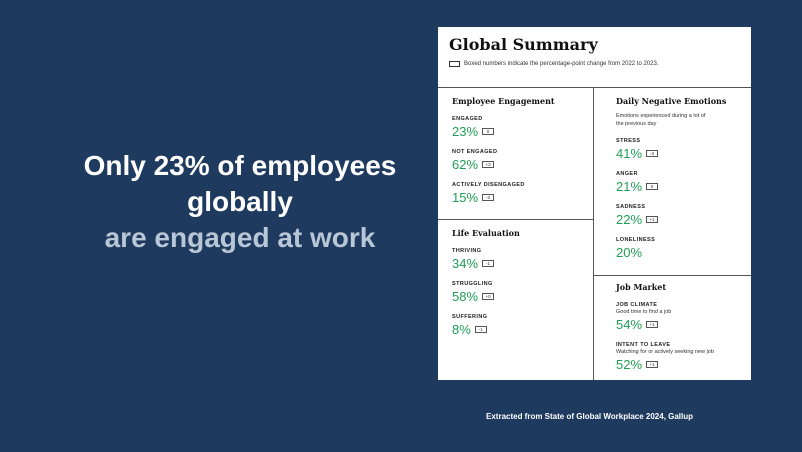 The image size is (802, 452). Describe the element at coordinates (643, 345) in the screenshot. I see `item-label: INTENT TO LEAVE` at that location.